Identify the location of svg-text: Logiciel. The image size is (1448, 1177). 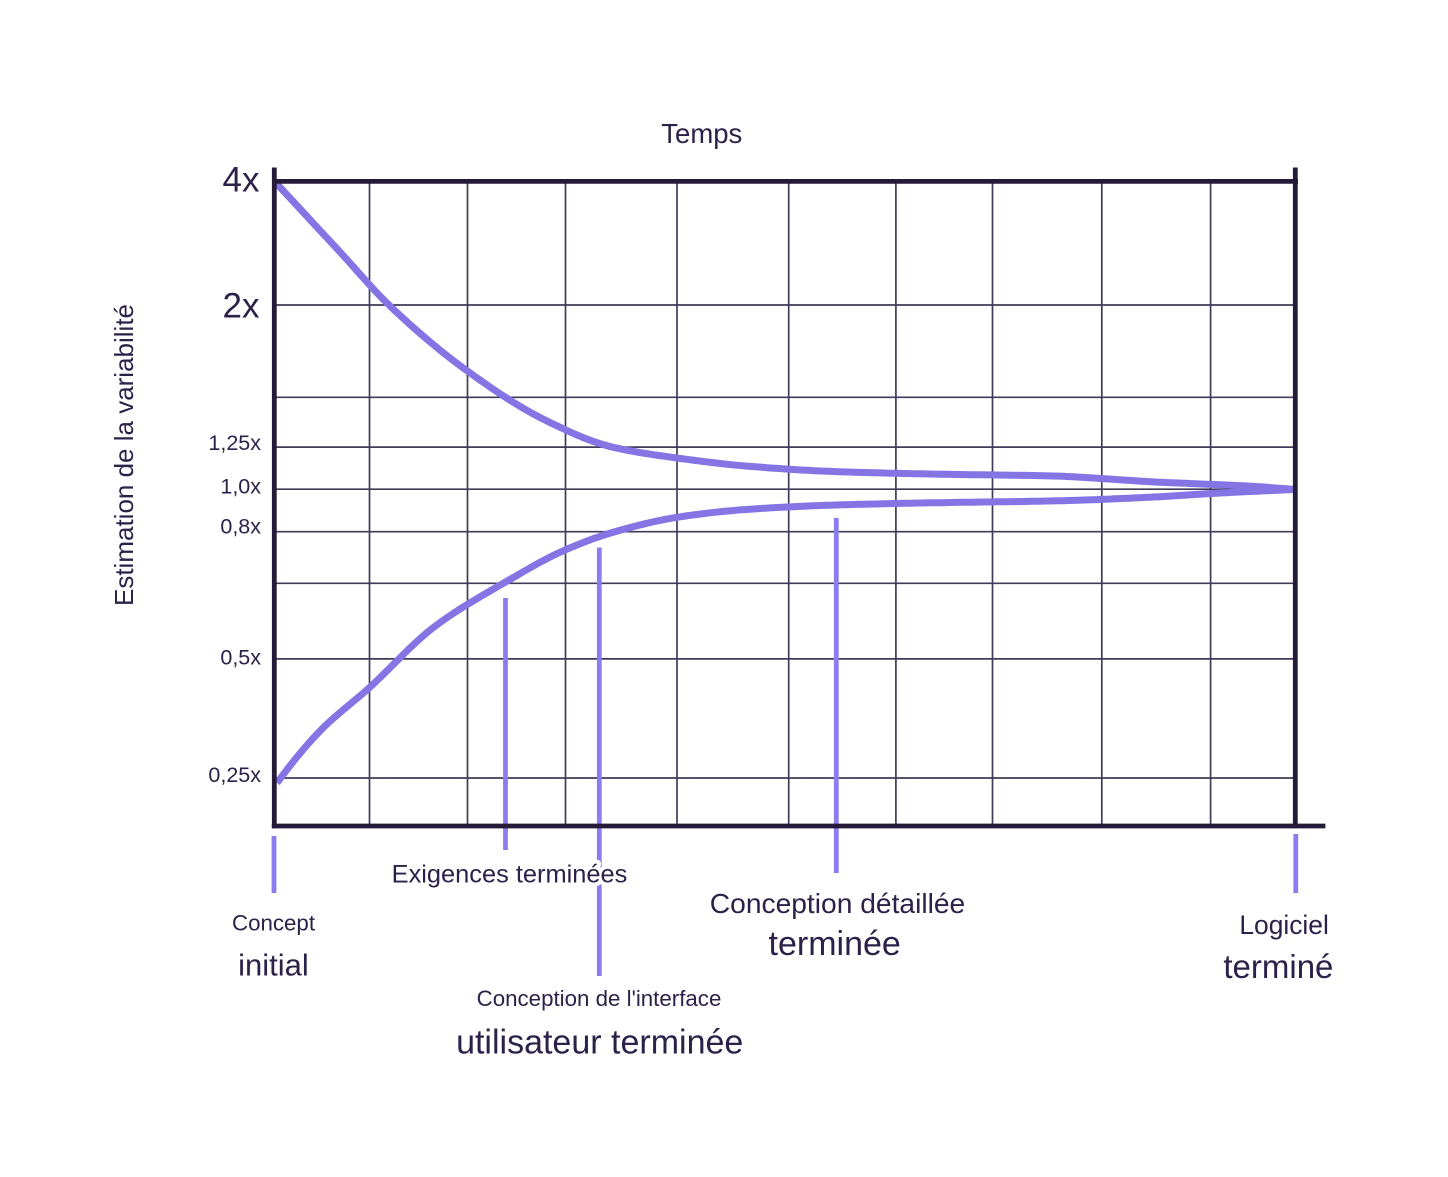
(1284, 925).